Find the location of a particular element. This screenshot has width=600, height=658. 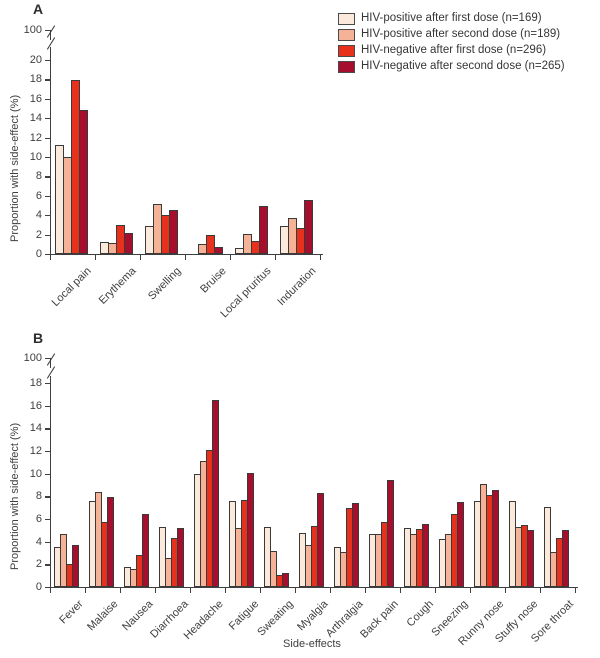

y-tick-label: 2 is located at coordinates (38, 234).